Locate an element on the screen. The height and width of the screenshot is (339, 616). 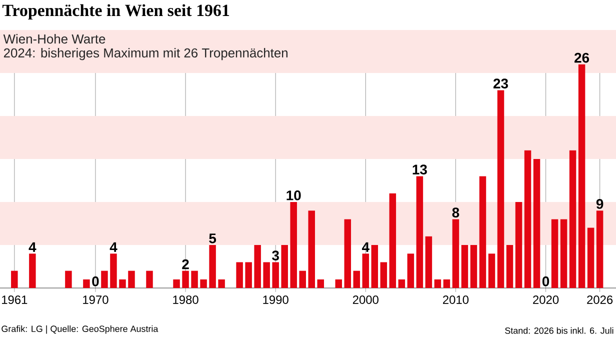
data-label: 26 is located at coordinates (582, 57).